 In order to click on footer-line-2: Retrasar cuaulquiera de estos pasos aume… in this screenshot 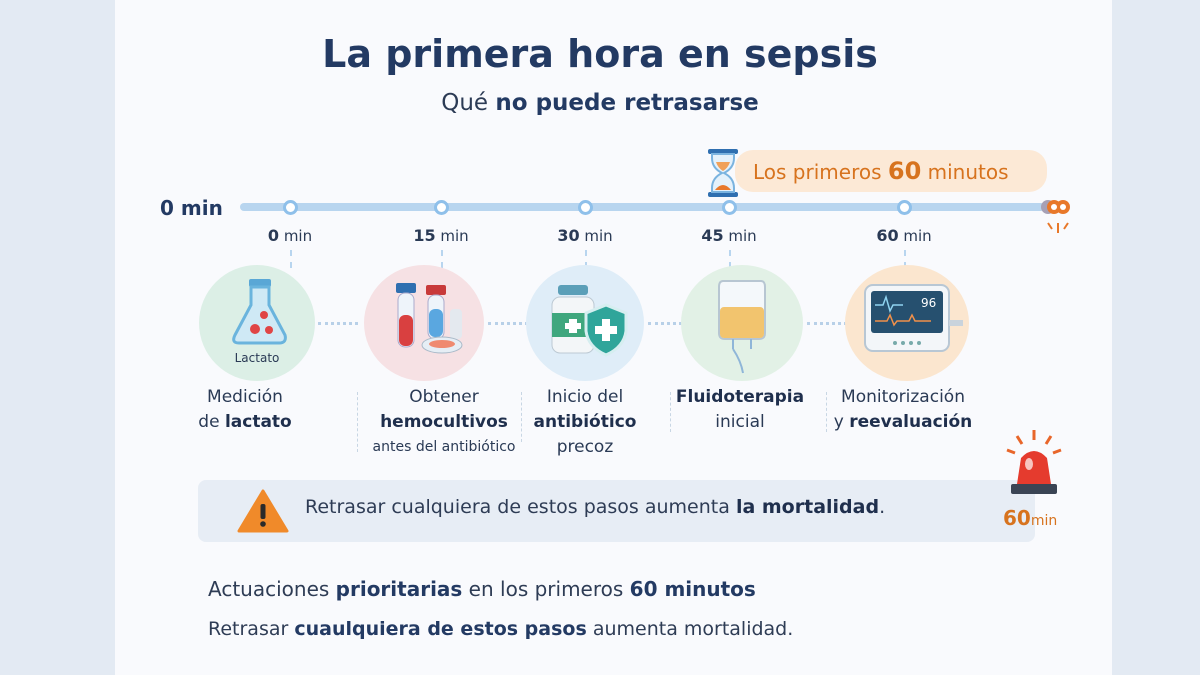, I will do `click(501, 629)`.